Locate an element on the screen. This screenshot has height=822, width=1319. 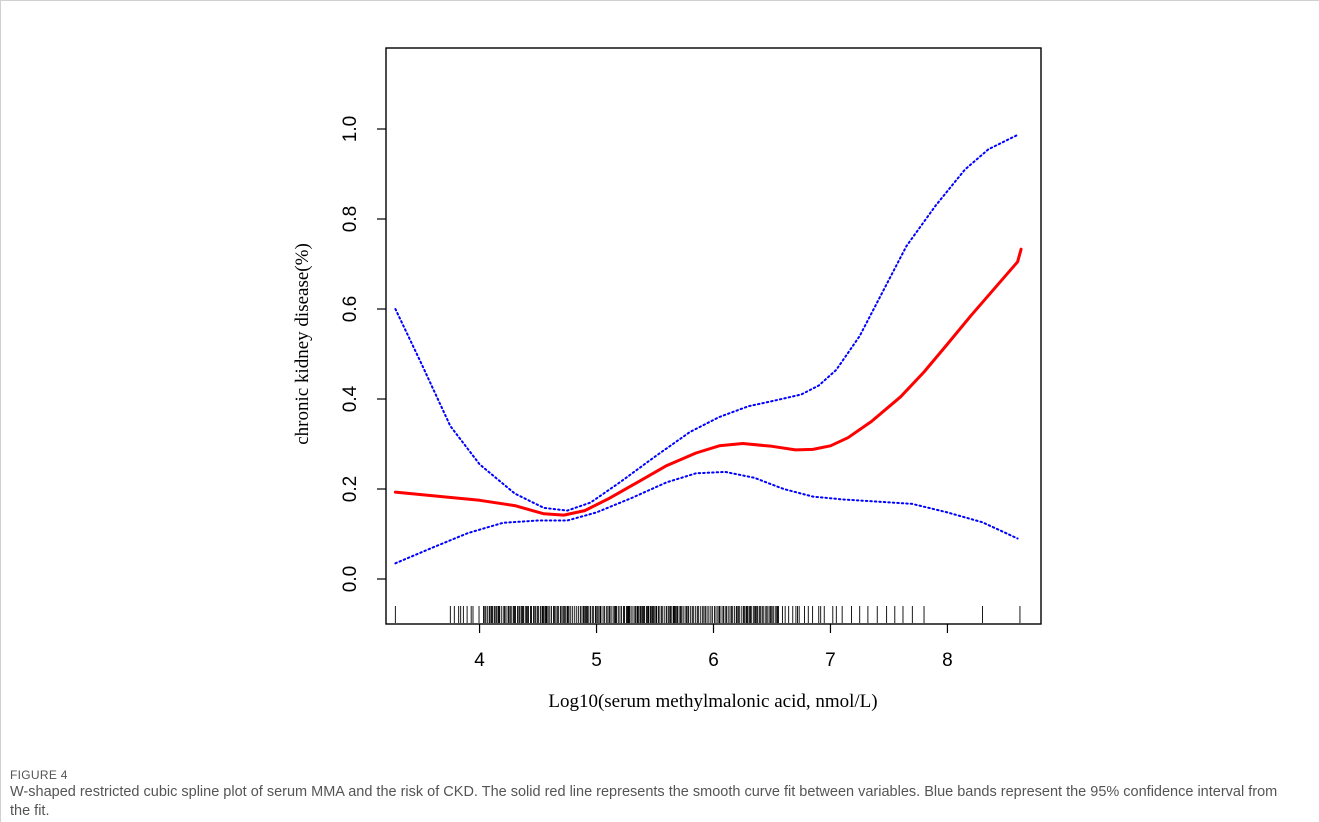
x-tick-label: 8 is located at coordinates (947, 660).